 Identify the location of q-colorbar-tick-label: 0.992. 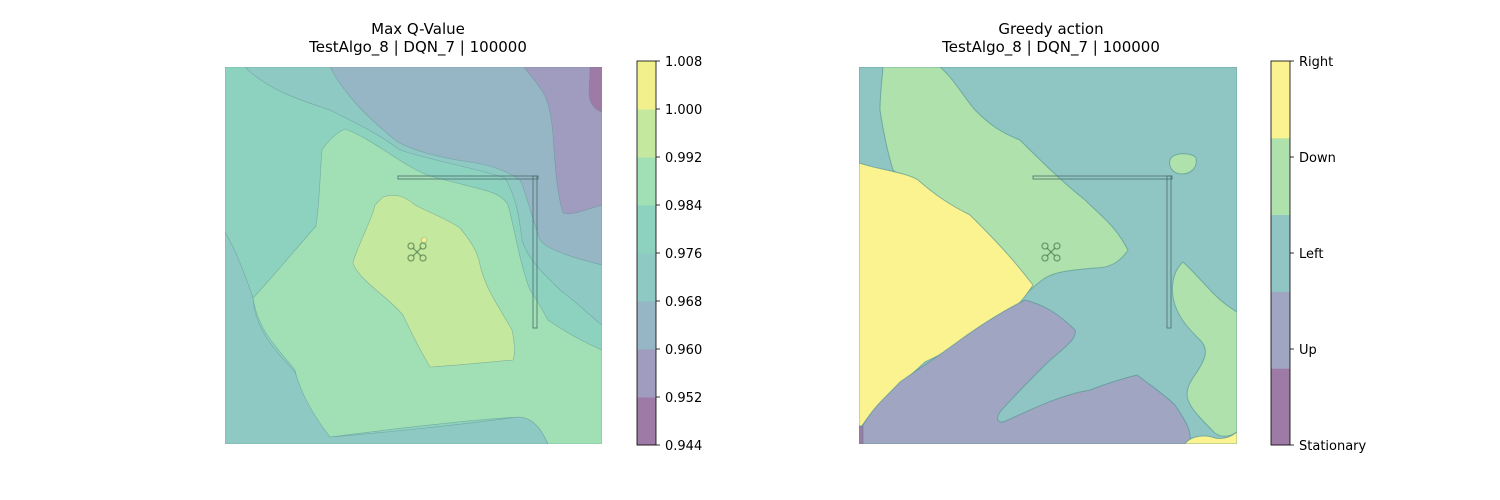
(683, 158).